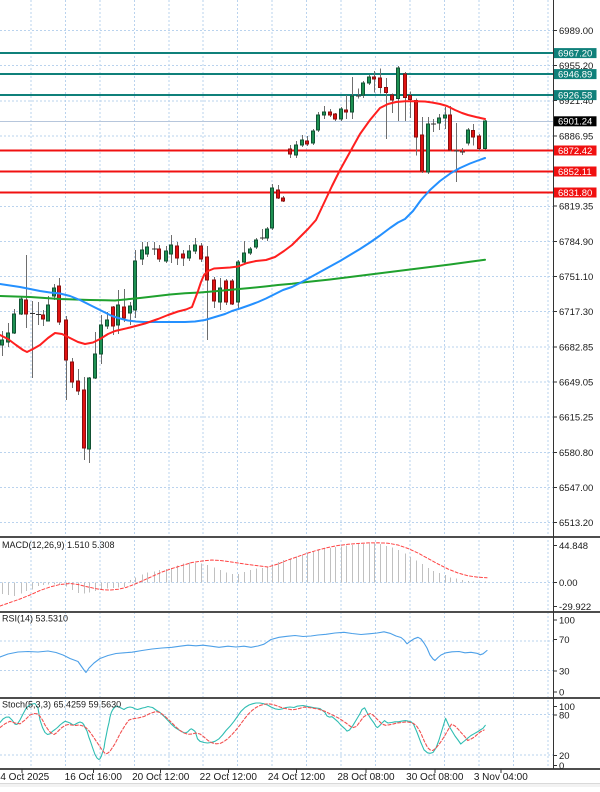 This screenshot has width=600, height=792. What do you see at coordinates (564, 716) in the screenshot?
I see `svg-text: 80` at bounding box center [564, 716].